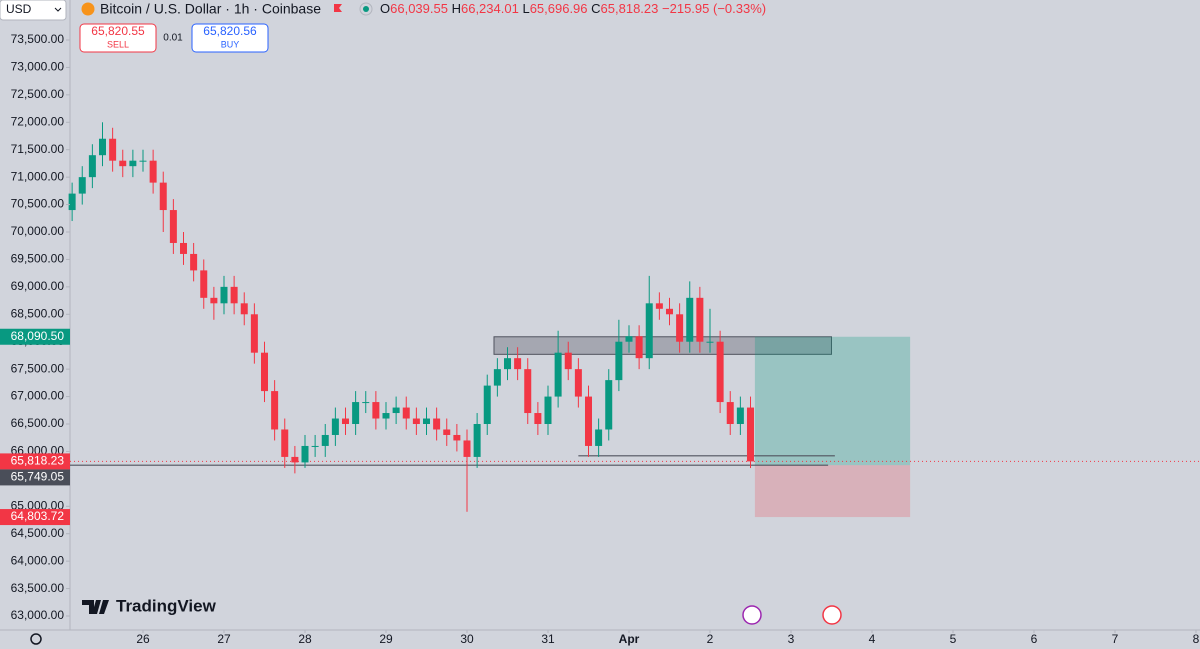 Image resolution: width=1200 pixels, height=649 pixels. What do you see at coordinates (143, 639) in the screenshot?
I see `x-tick-label: 26` at bounding box center [143, 639].